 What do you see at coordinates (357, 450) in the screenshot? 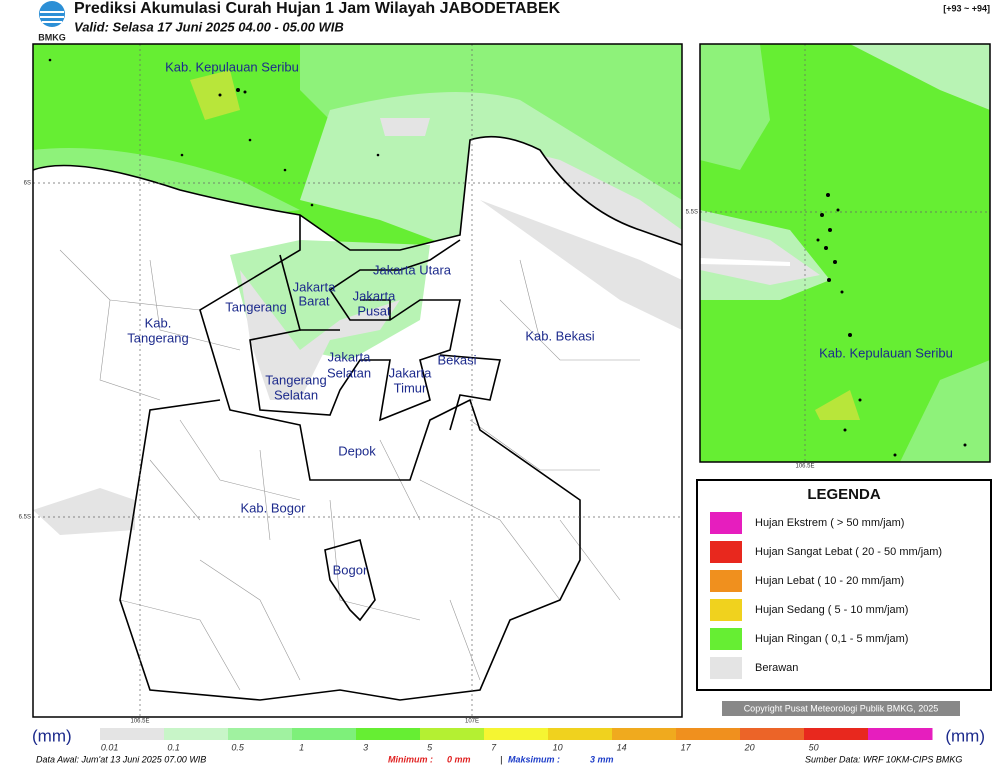
I see `region-label: Depok` at bounding box center [357, 450].